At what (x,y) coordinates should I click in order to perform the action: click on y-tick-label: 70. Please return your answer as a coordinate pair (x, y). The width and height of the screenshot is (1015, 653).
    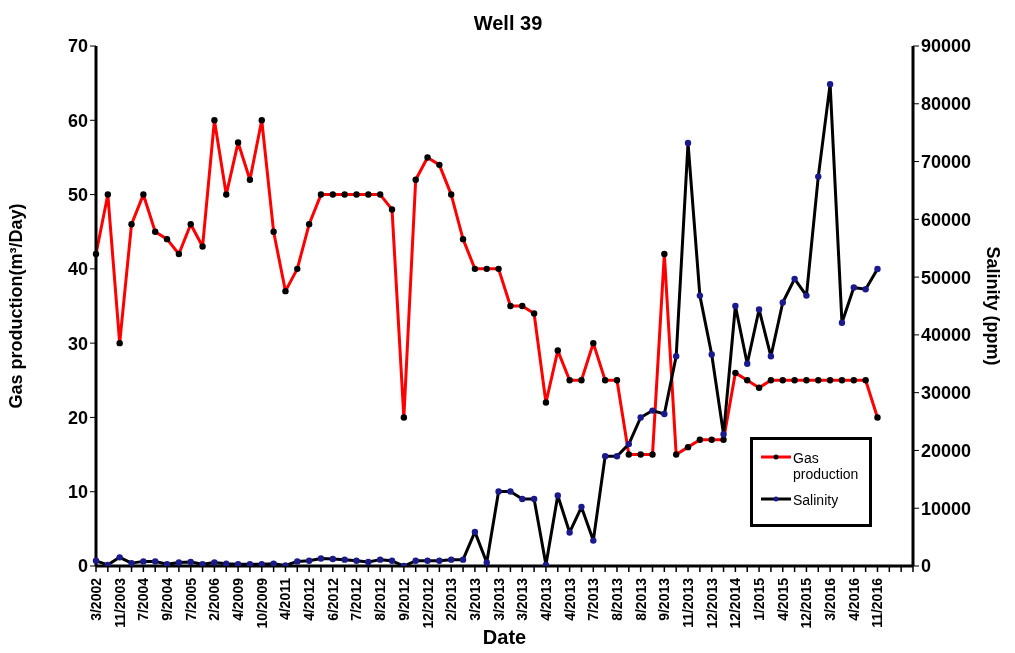
    Looking at the image, I should click on (77, 46).